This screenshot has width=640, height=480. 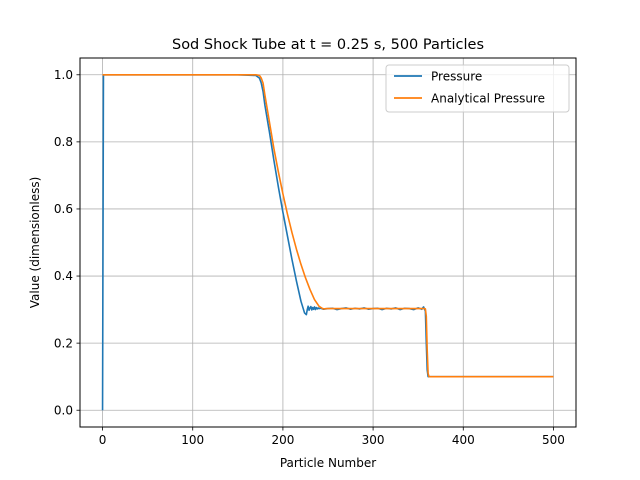 What do you see at coordinates (192, 440) in the screenshot?
I see `x-tick-label: 100` at bounding box center [192, 440].